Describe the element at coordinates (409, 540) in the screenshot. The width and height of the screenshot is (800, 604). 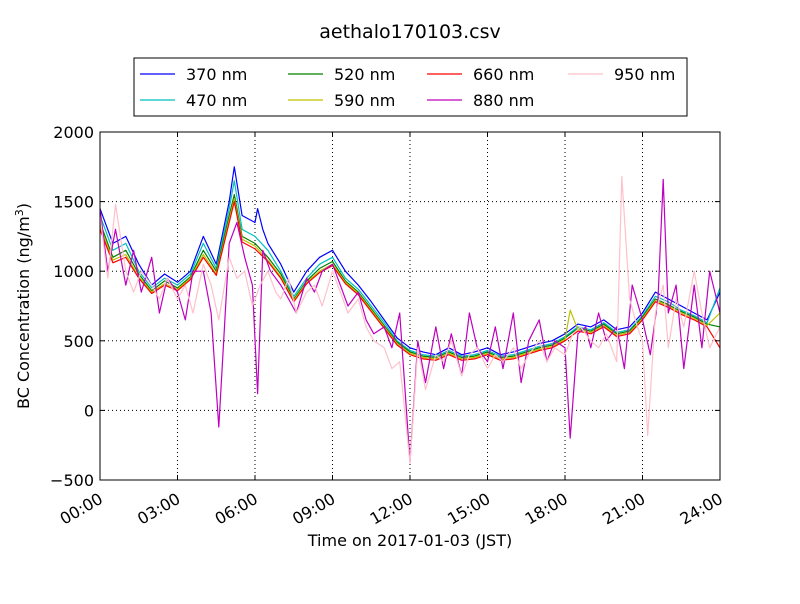
I see `x-axis-label: Time on 2017-01-03 (JST)` at that location.